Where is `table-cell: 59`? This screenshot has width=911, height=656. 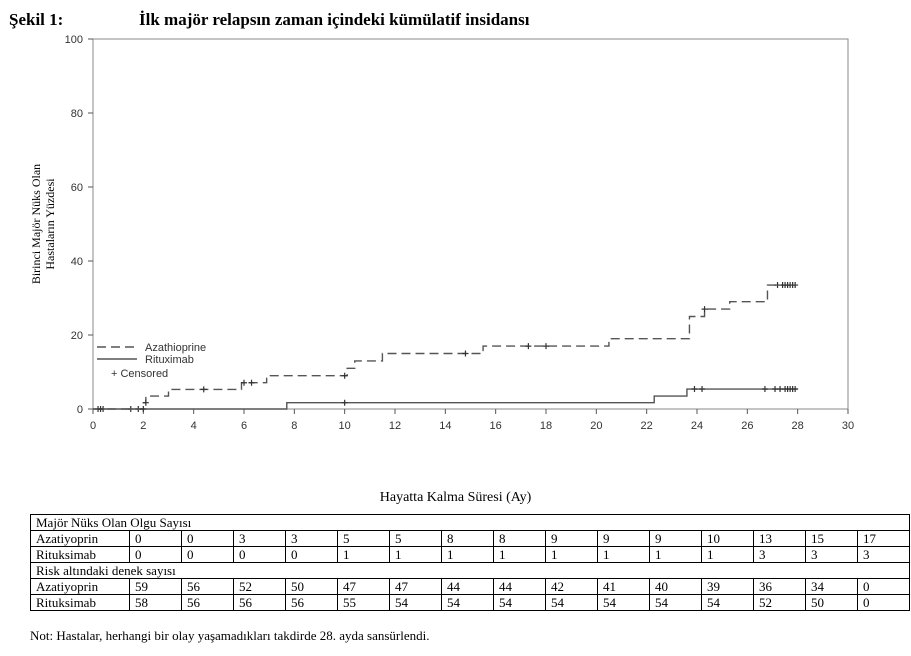 table-cell: 59 is located at coordinates (155, 586).